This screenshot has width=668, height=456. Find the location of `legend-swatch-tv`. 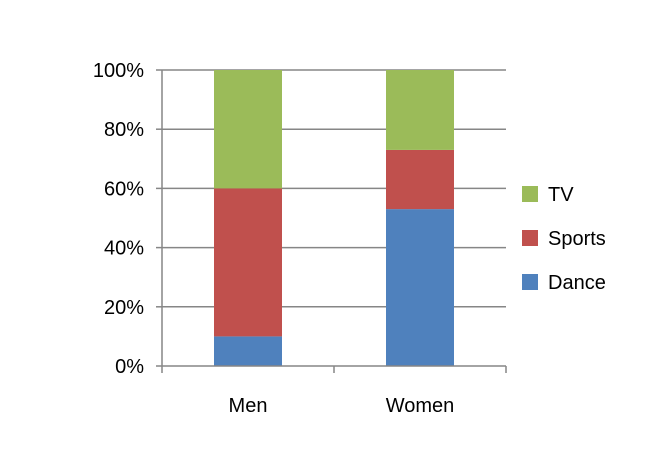

legend-swatch-tv is located at coordinates (530, 194).